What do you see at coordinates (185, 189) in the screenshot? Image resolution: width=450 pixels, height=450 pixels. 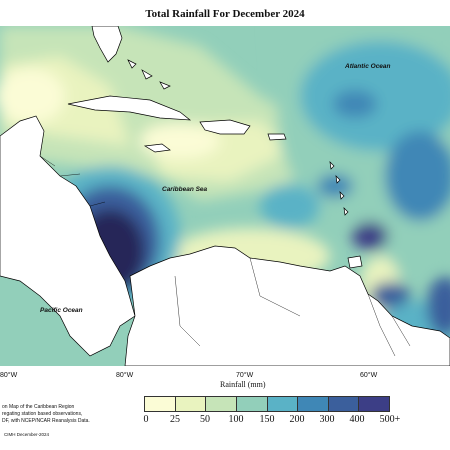 I see `caribbean-sea-label: Caribbean Sea` at bounding box center [185, 189].